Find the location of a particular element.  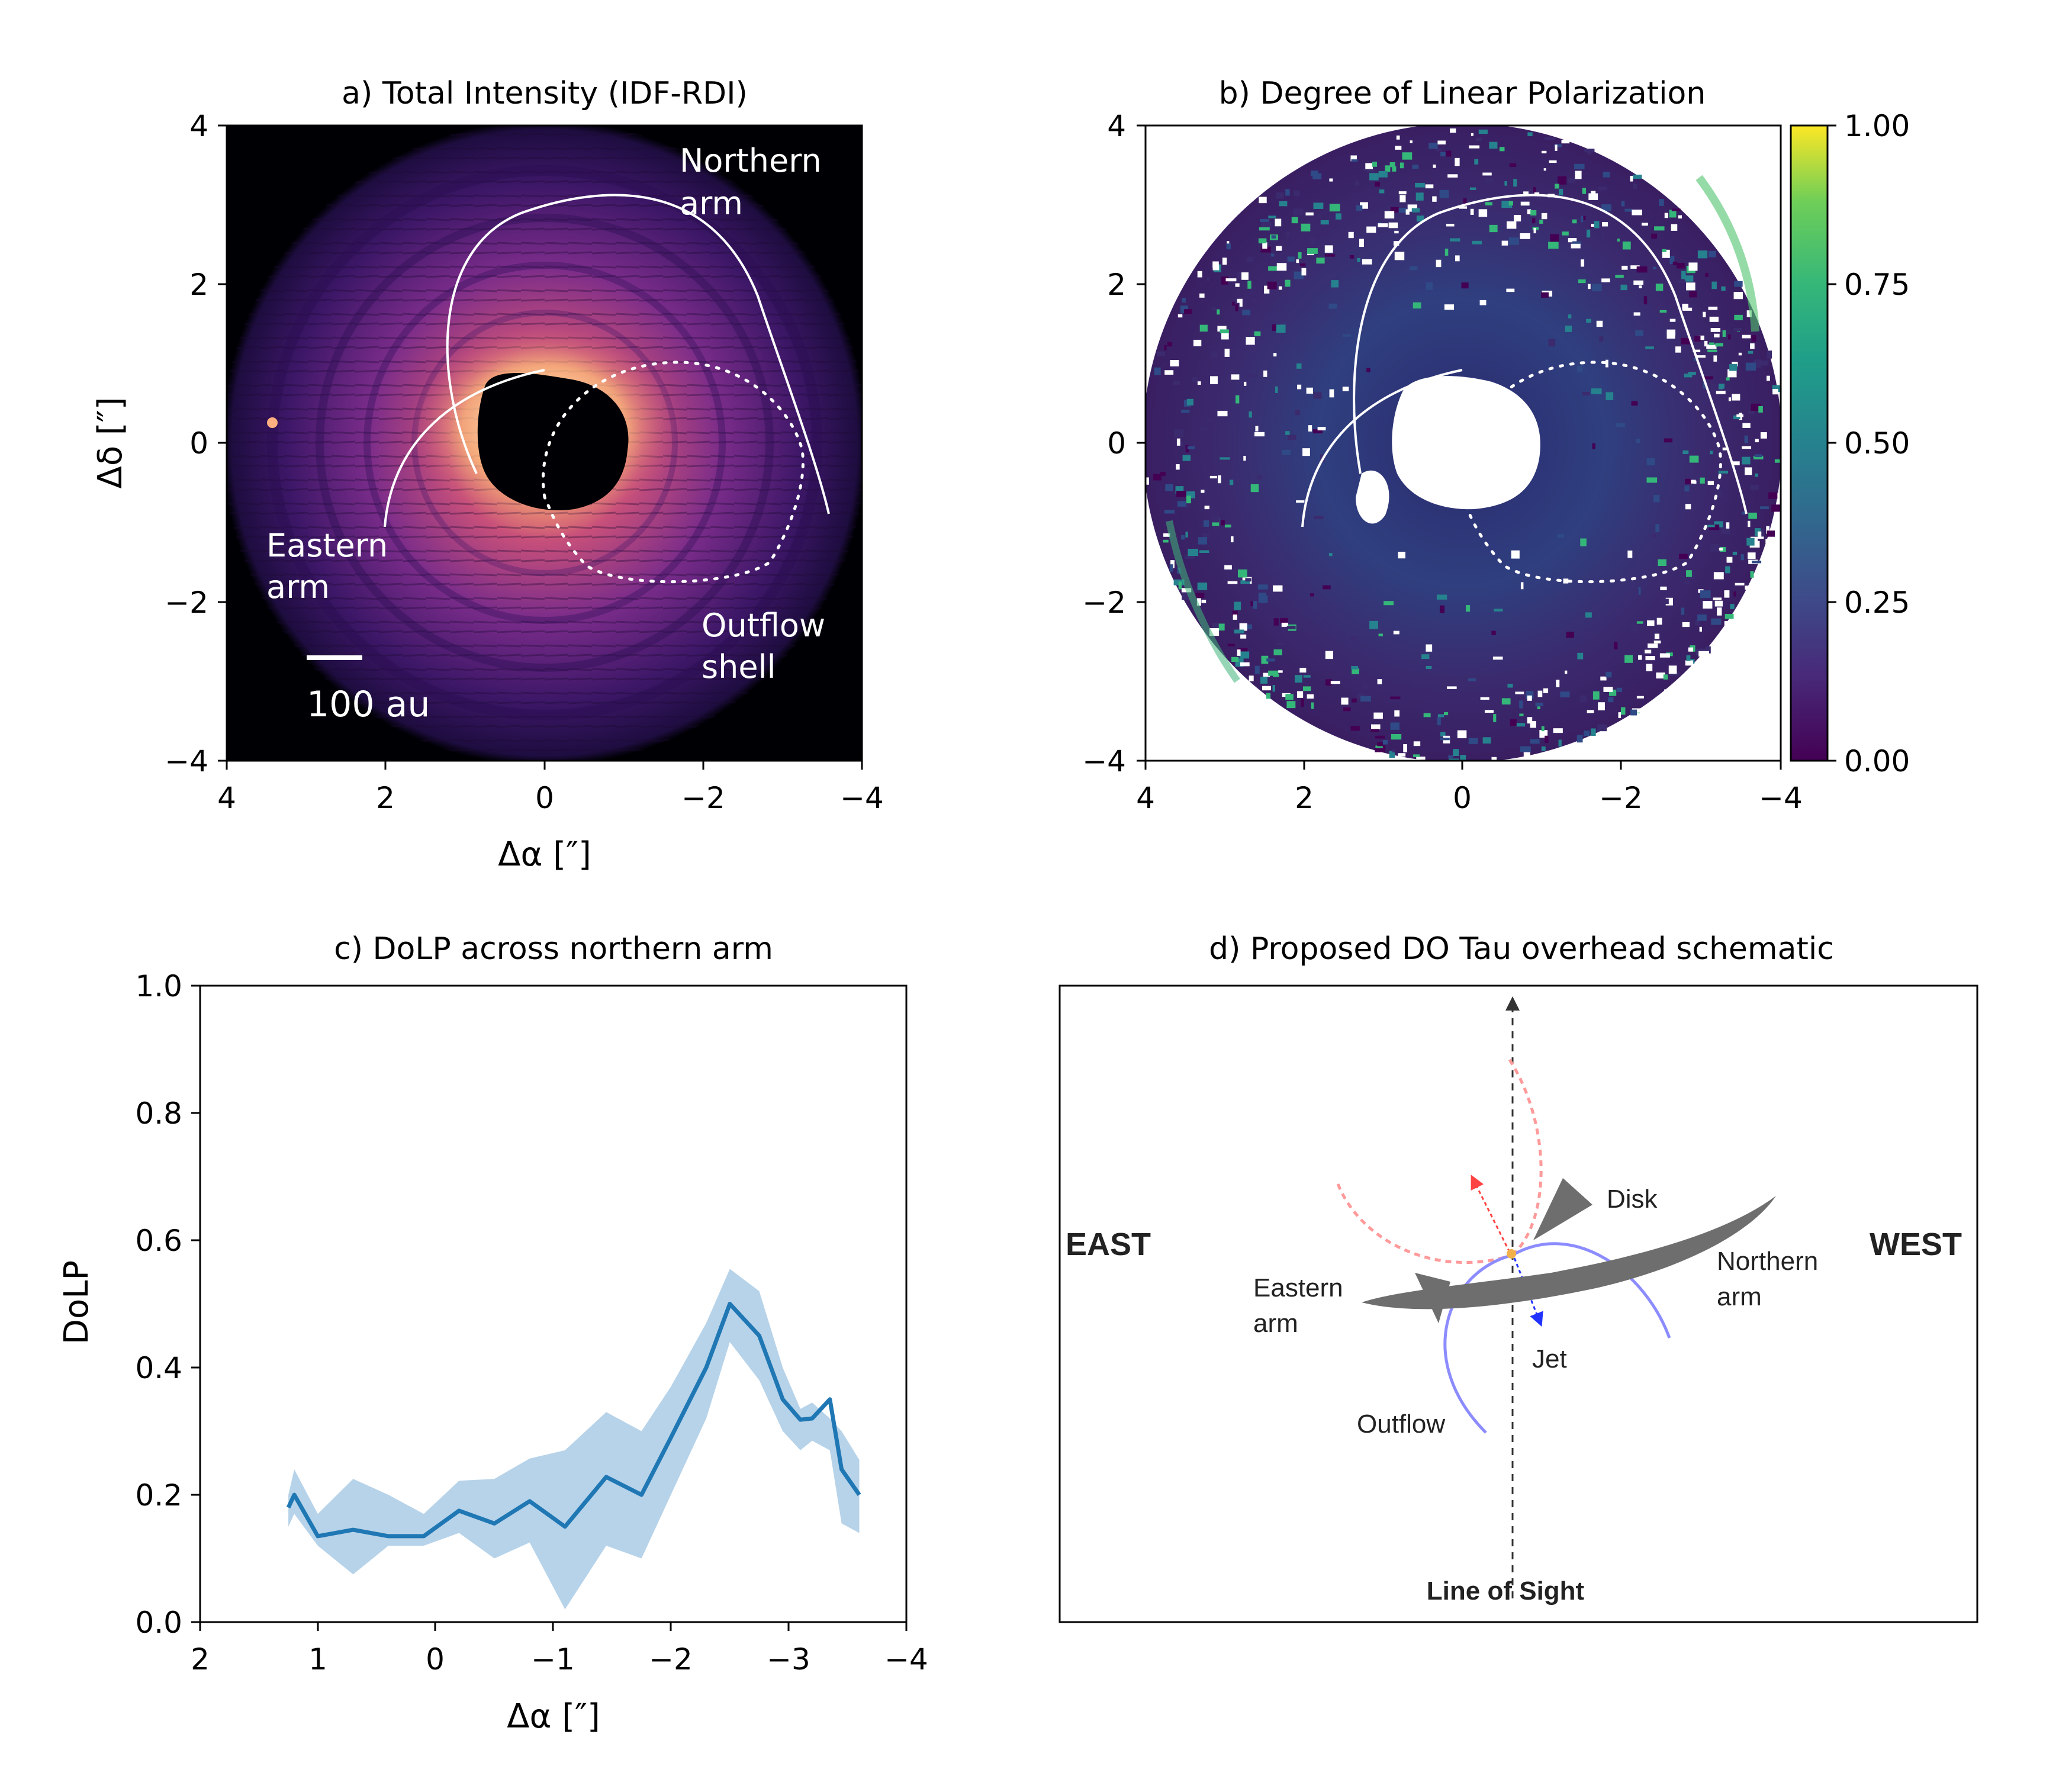

scale-bar-label: 100 au is located at coordinates (368, 704).